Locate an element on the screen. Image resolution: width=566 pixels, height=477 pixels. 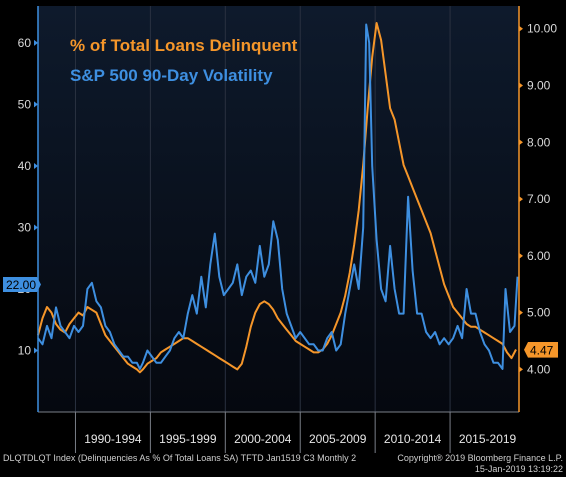
left-value-badge: 22.00 is located at coordinates (22, 284).